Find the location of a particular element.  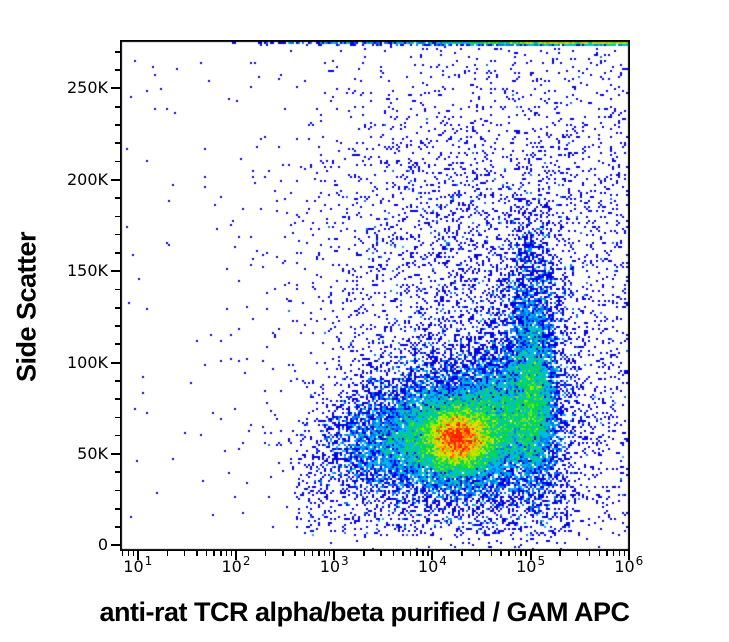

y-tick-label: 100K is located at coordinates (87, 362).